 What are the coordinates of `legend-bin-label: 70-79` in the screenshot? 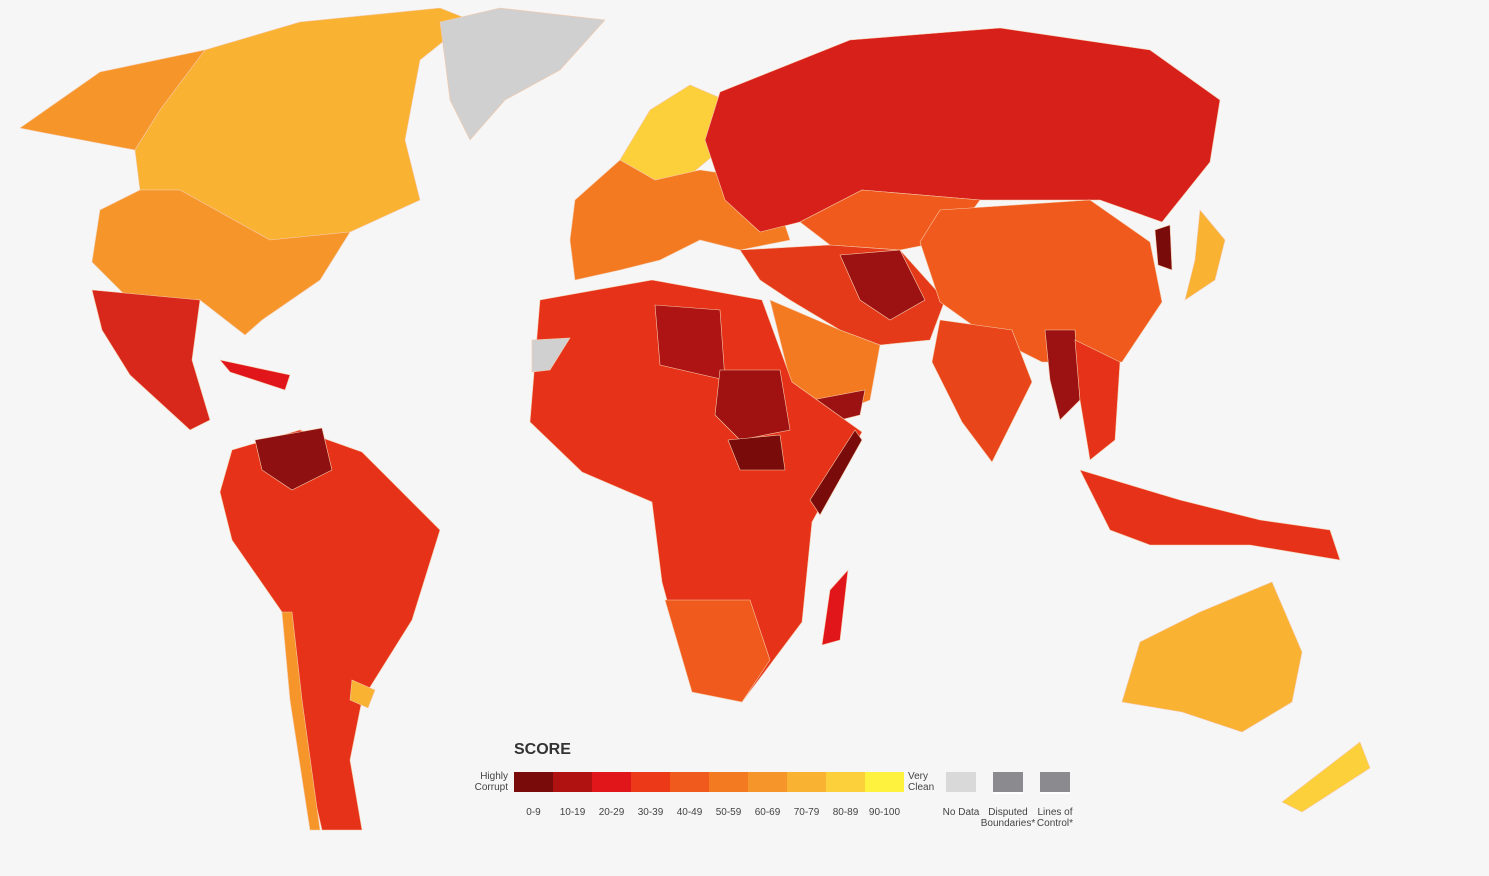 It's located at (806, 812).